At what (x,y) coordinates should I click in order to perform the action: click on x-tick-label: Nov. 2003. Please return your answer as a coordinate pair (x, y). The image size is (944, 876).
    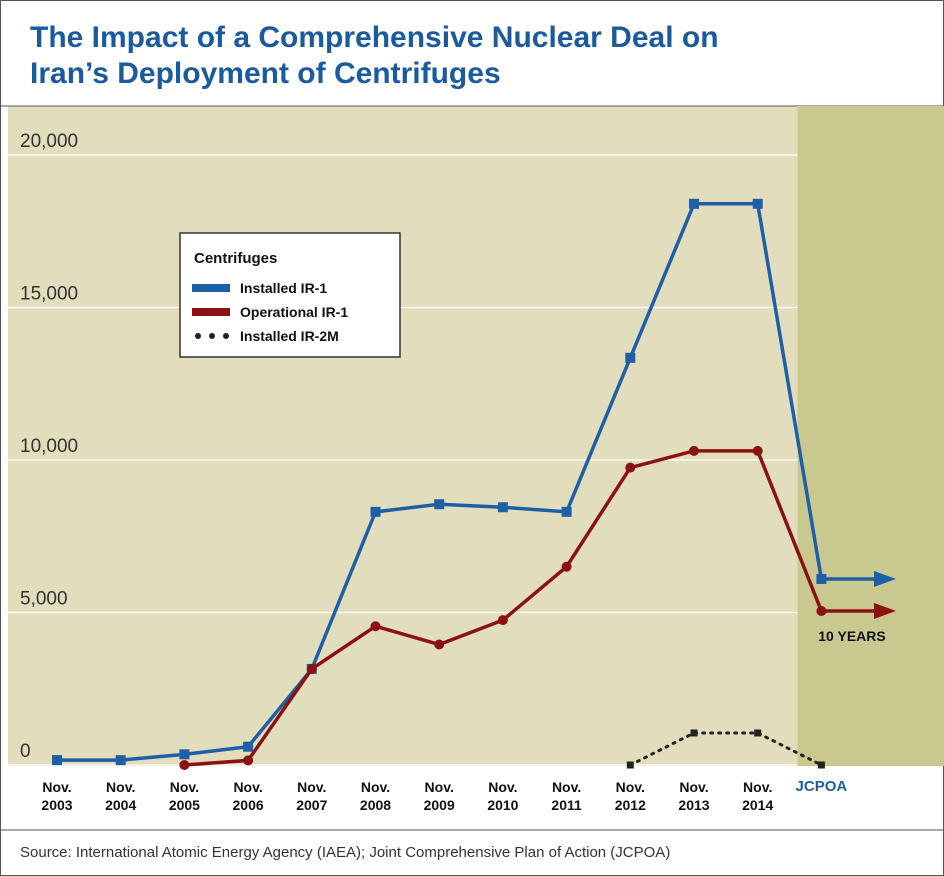
    Looking at the image, I should click on (57, 796).